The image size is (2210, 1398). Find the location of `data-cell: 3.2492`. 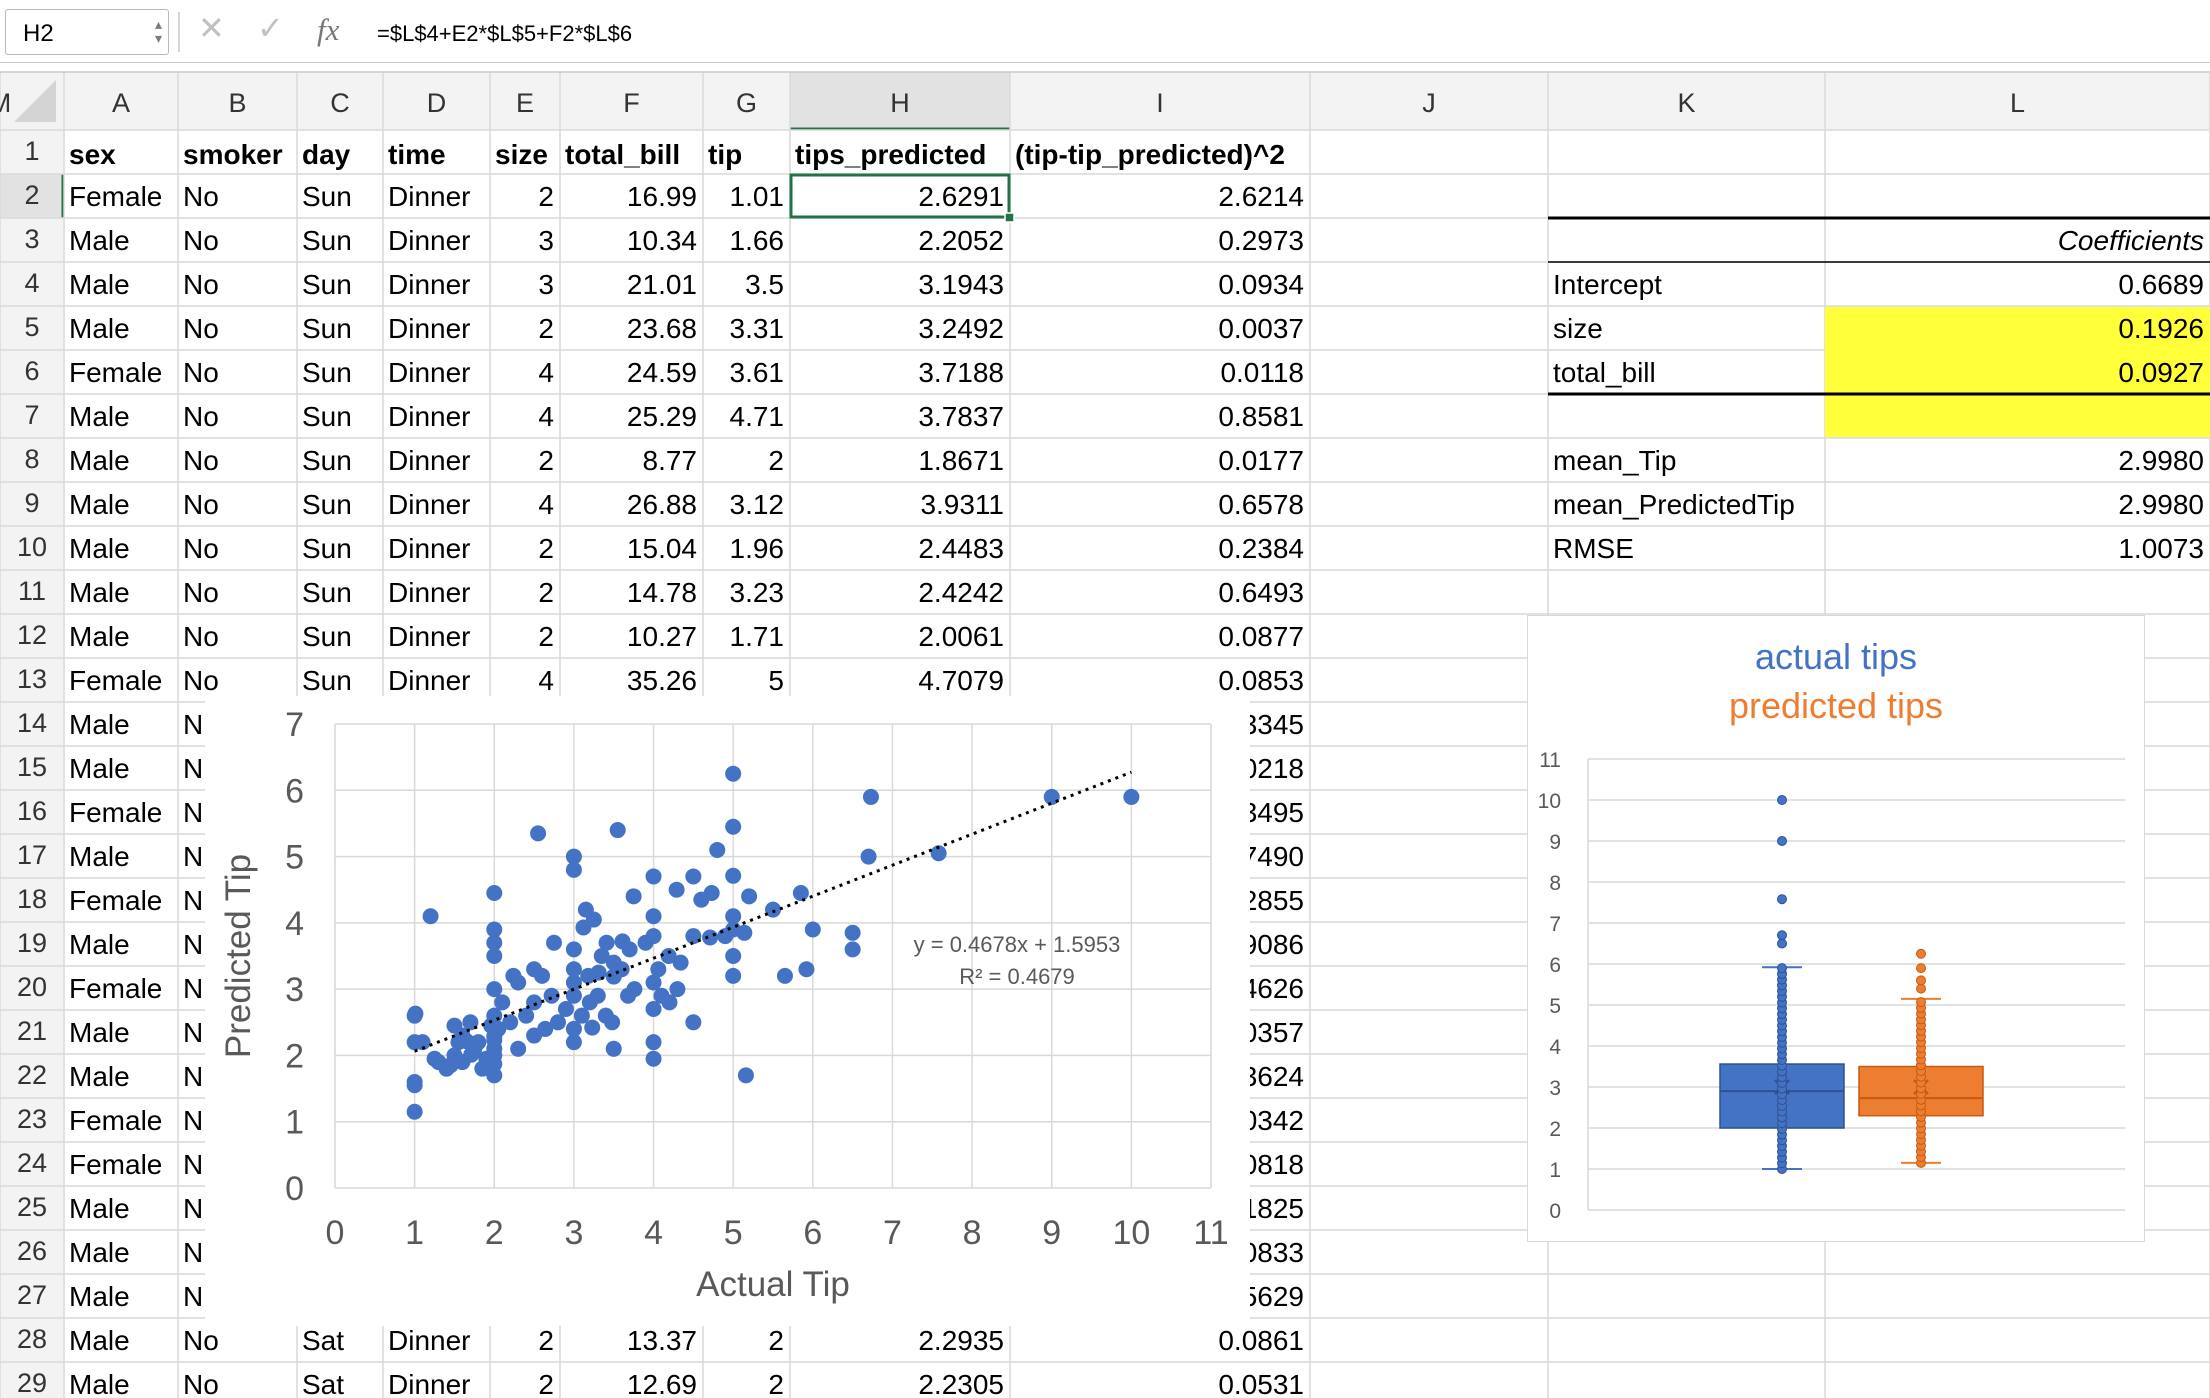

data-cell: 3.2492 is located at coordinates (961, 328).